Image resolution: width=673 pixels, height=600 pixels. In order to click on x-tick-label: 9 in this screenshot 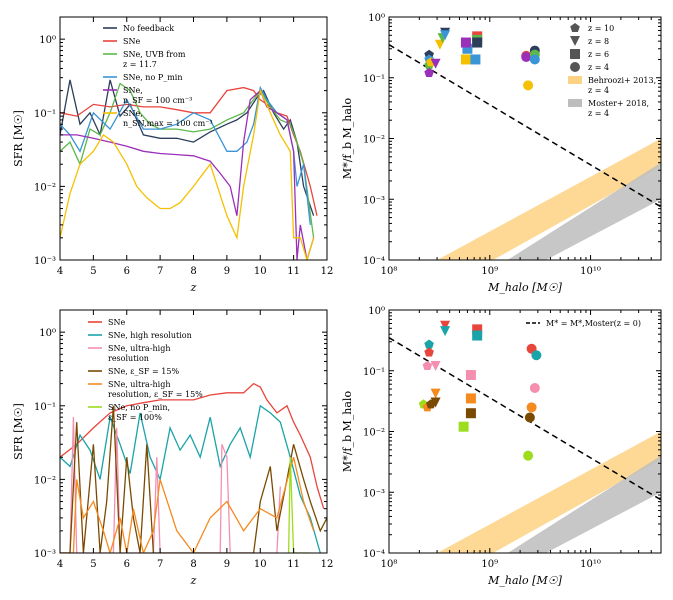, I will do `click(227, 564)`.